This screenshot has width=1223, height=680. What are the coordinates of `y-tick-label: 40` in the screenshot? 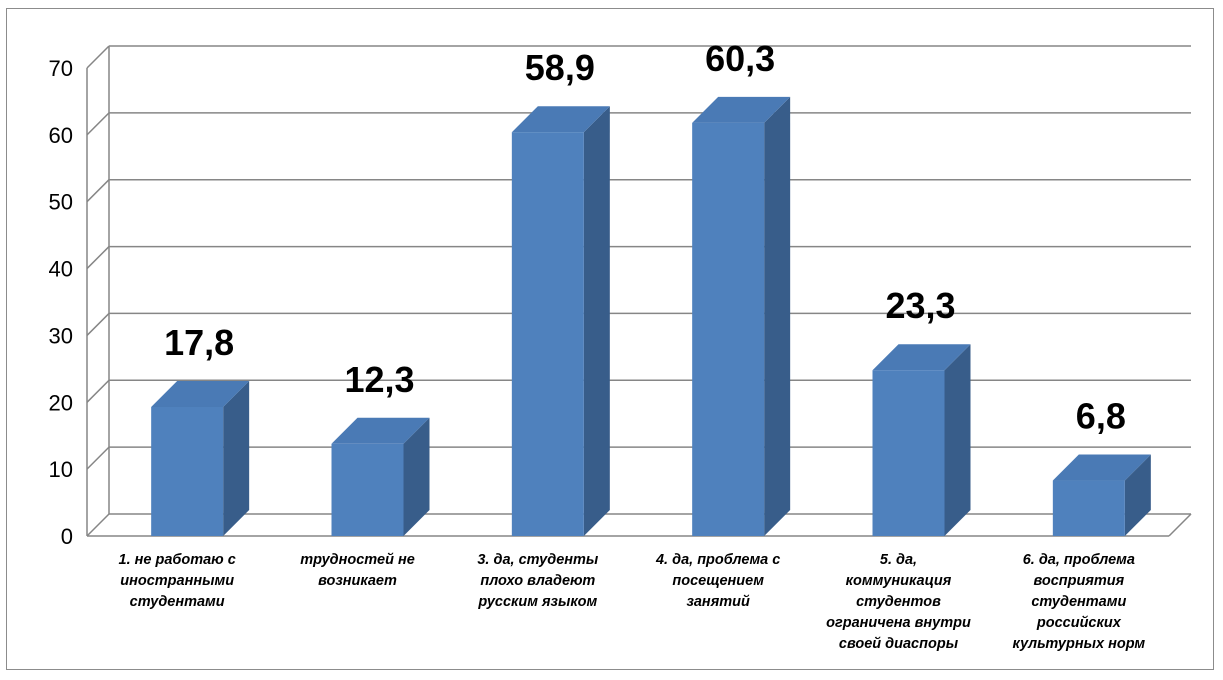 It's located at (61, 269).